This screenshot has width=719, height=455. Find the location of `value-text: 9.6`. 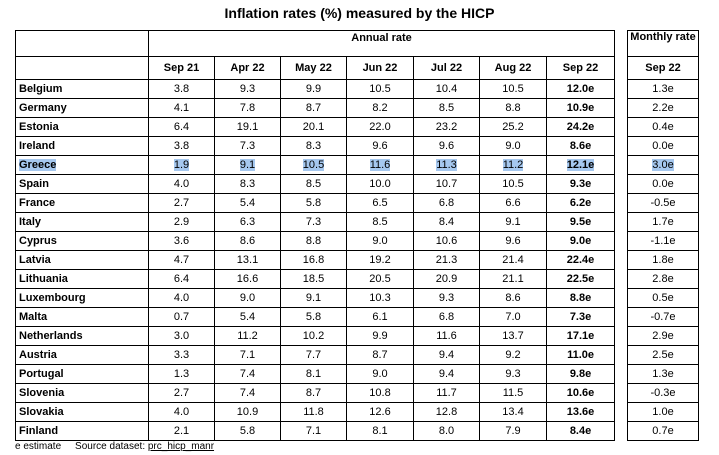

value-text: 9.6 is located at coordinates (380, 145).